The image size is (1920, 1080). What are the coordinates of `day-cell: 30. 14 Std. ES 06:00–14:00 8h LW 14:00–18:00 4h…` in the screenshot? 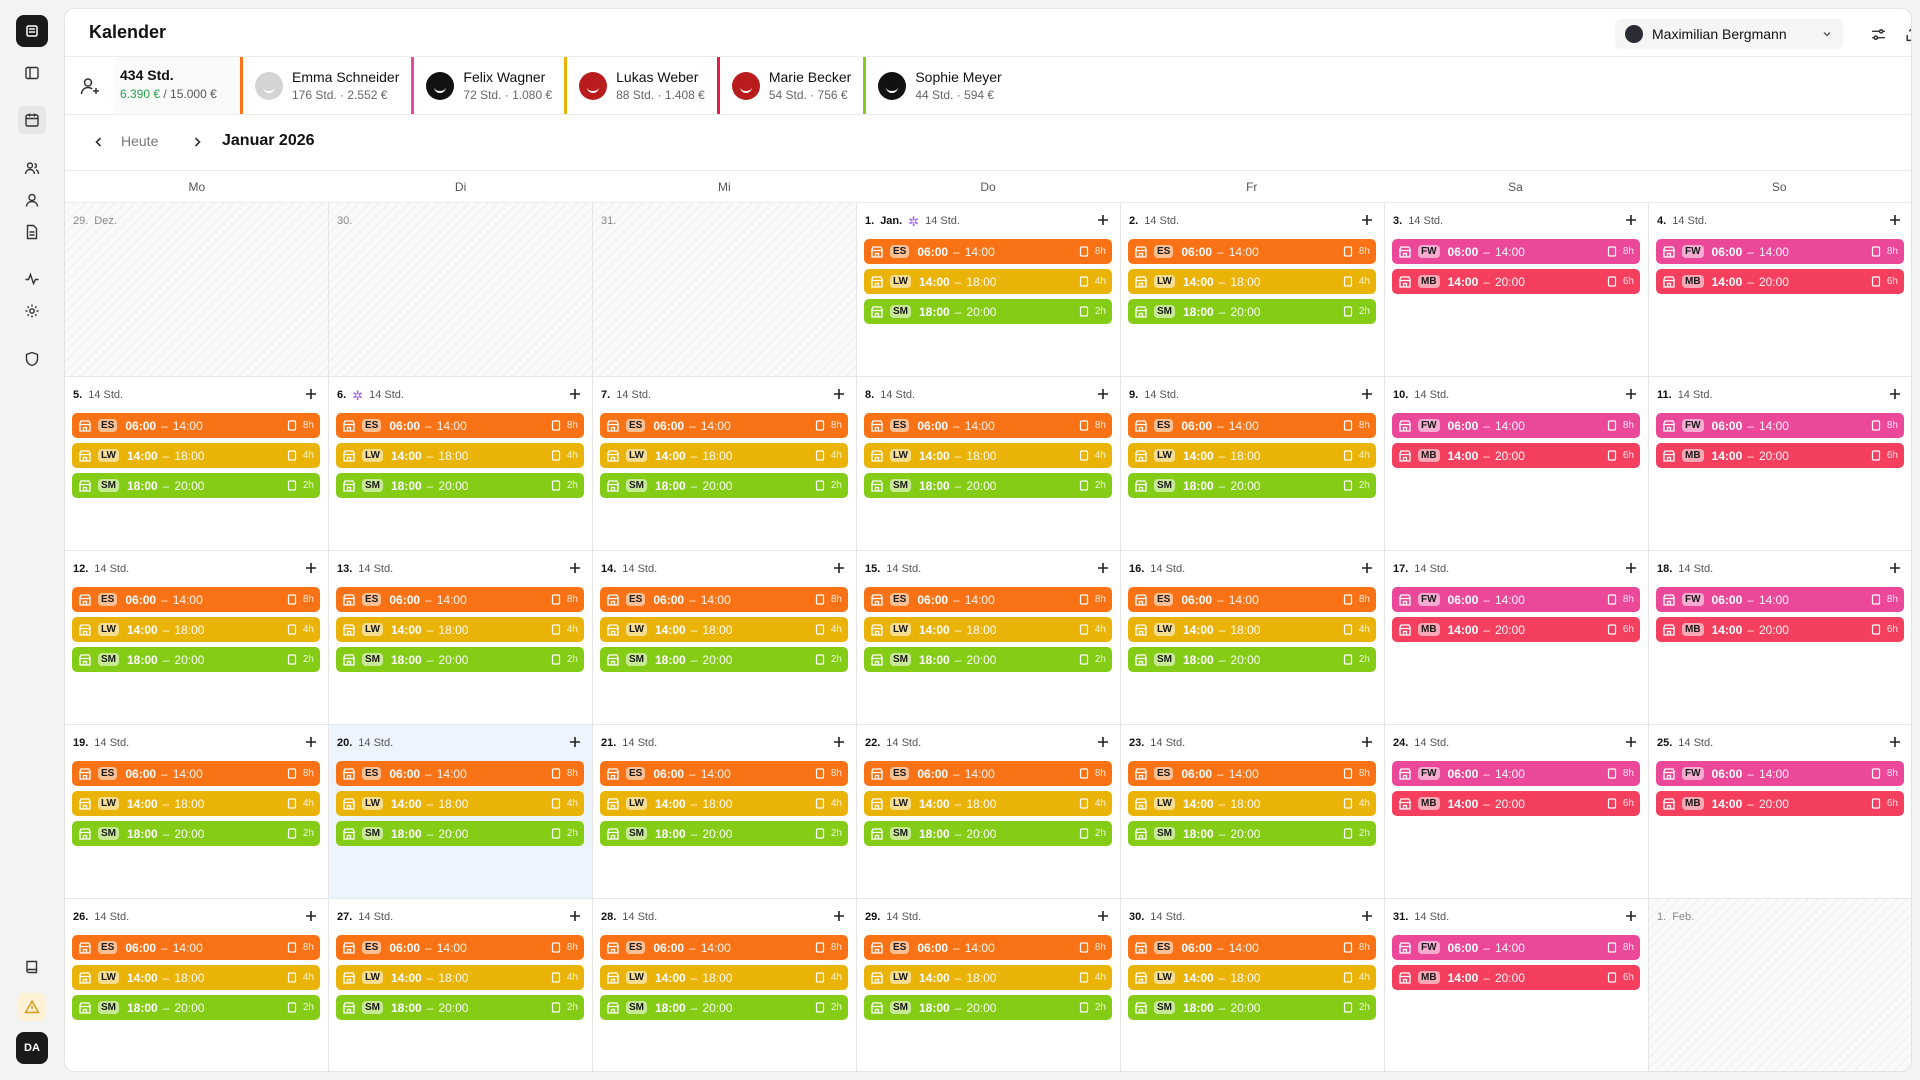 It's located at (1253, 985).